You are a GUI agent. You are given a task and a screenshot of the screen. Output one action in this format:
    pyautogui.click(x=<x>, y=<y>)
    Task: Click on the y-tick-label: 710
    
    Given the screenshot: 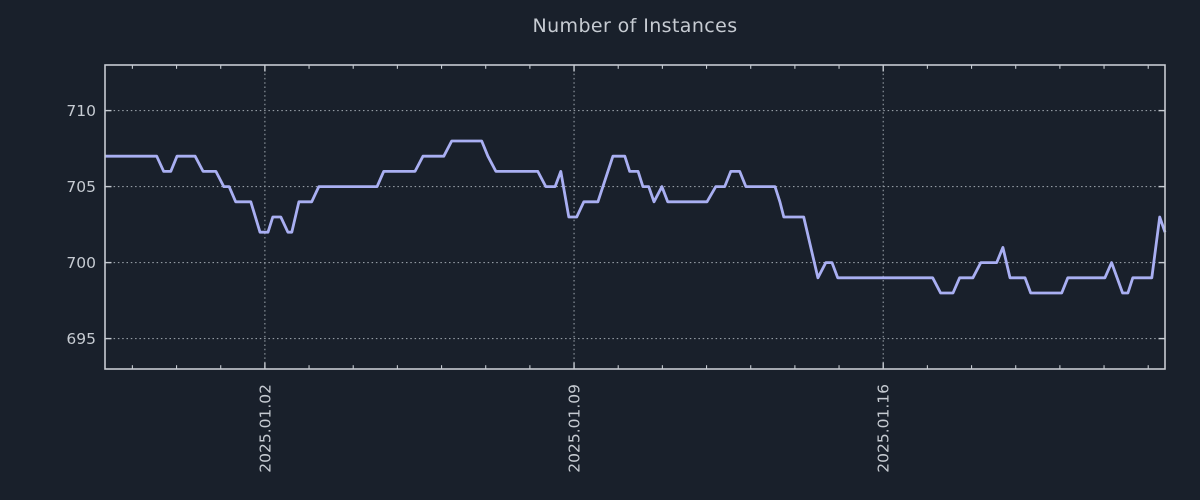 What is the action you would take?
    pyautogui.click(x=81, y=111)
    